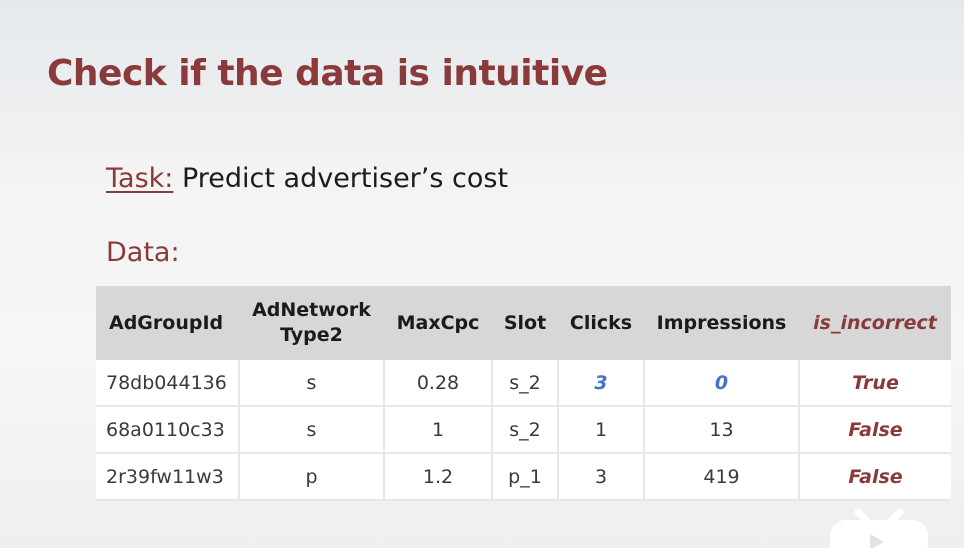 The image size is (964, 548). What do you see at coordinates (722, 383) in the screenshot?
I see `cell-impressions-highlighted: 0` at bounding box center [722, 383].